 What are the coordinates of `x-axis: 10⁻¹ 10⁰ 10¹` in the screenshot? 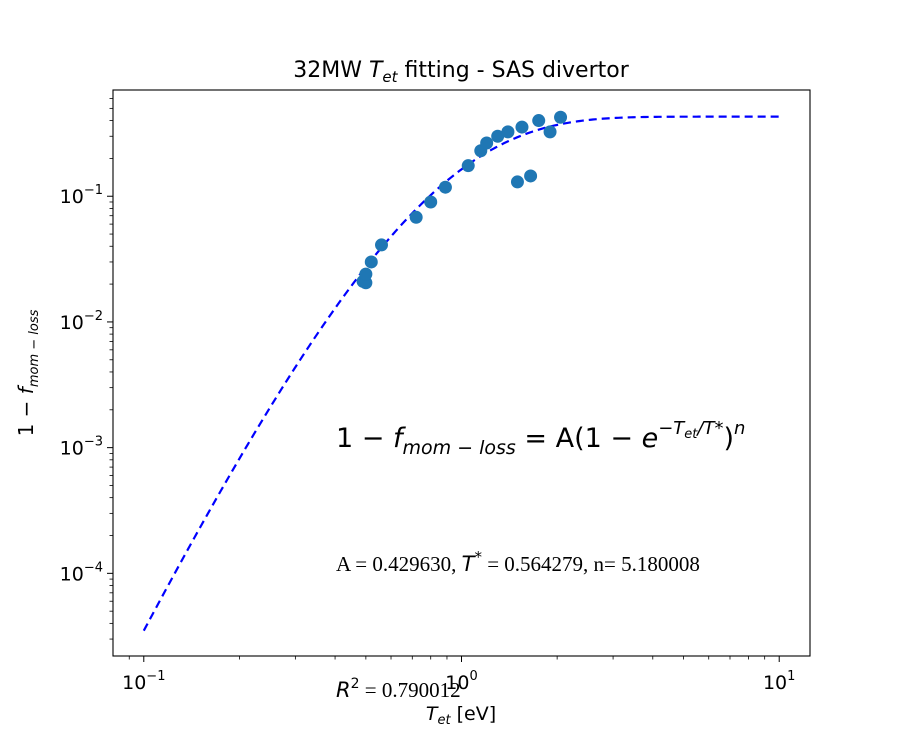 It's located at (458, 675).